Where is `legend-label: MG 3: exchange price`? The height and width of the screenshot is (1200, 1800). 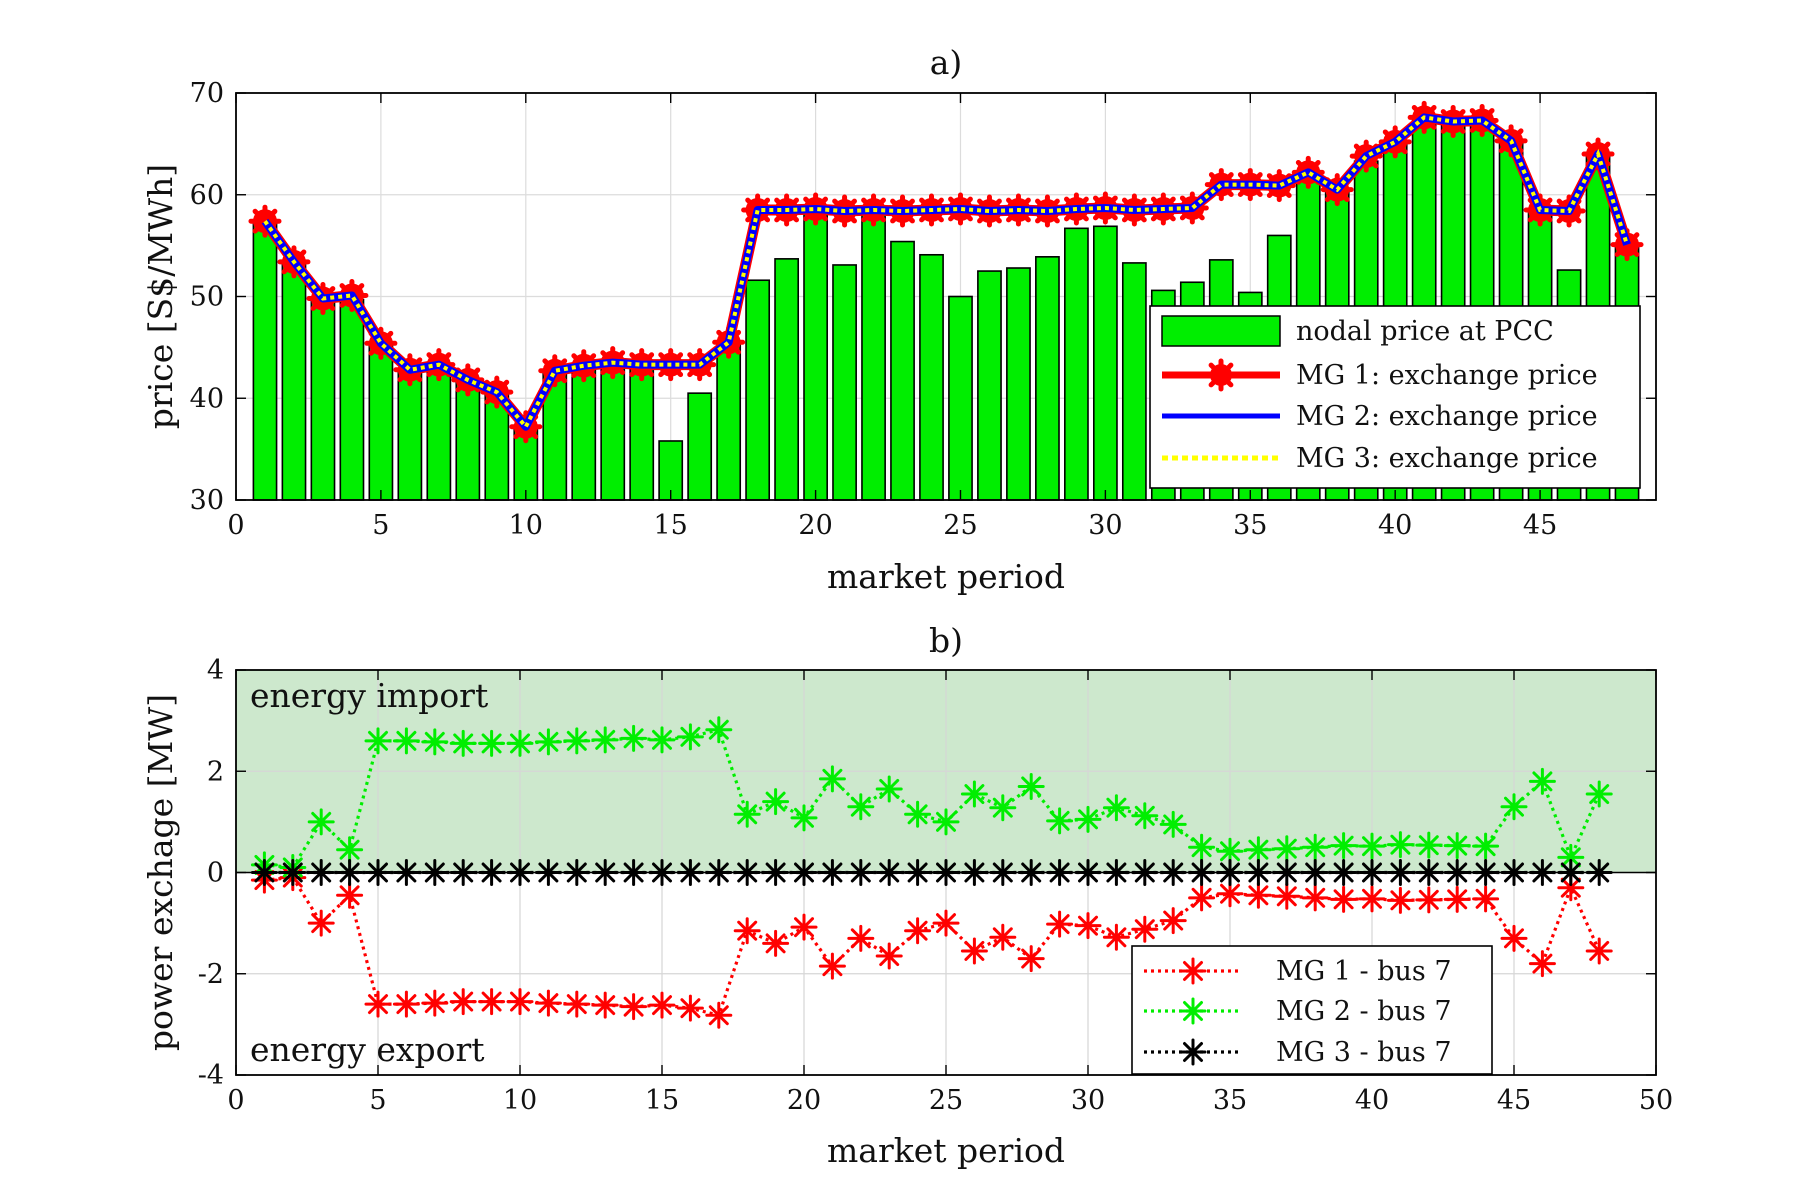 legend-label: MG 3: exchange price is located at coordinates (1447, 458).